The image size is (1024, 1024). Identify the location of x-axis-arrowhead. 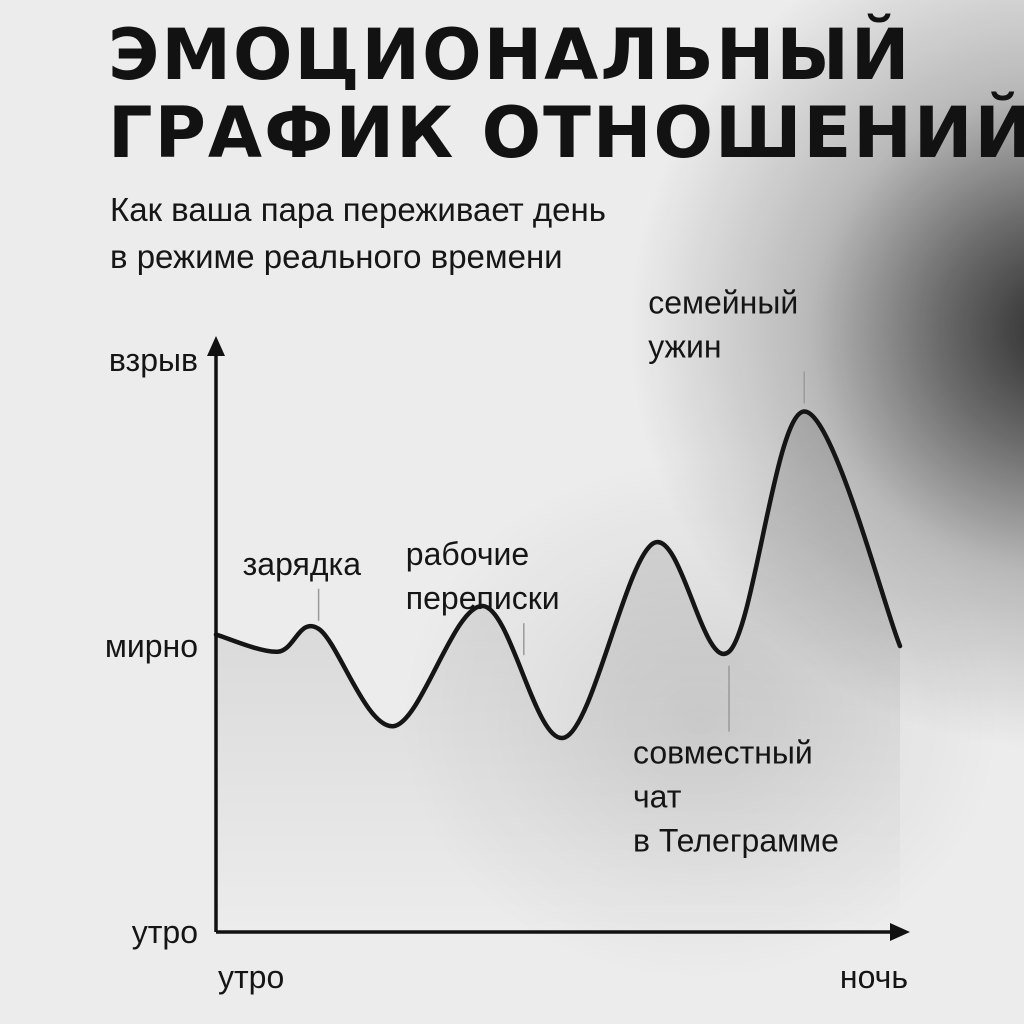
(900, 932).